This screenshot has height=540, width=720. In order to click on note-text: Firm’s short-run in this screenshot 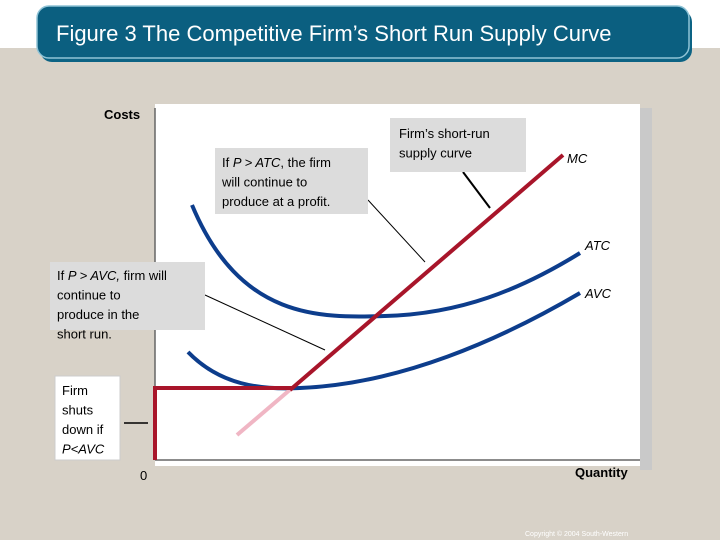, I will do `click(444, 133)`.